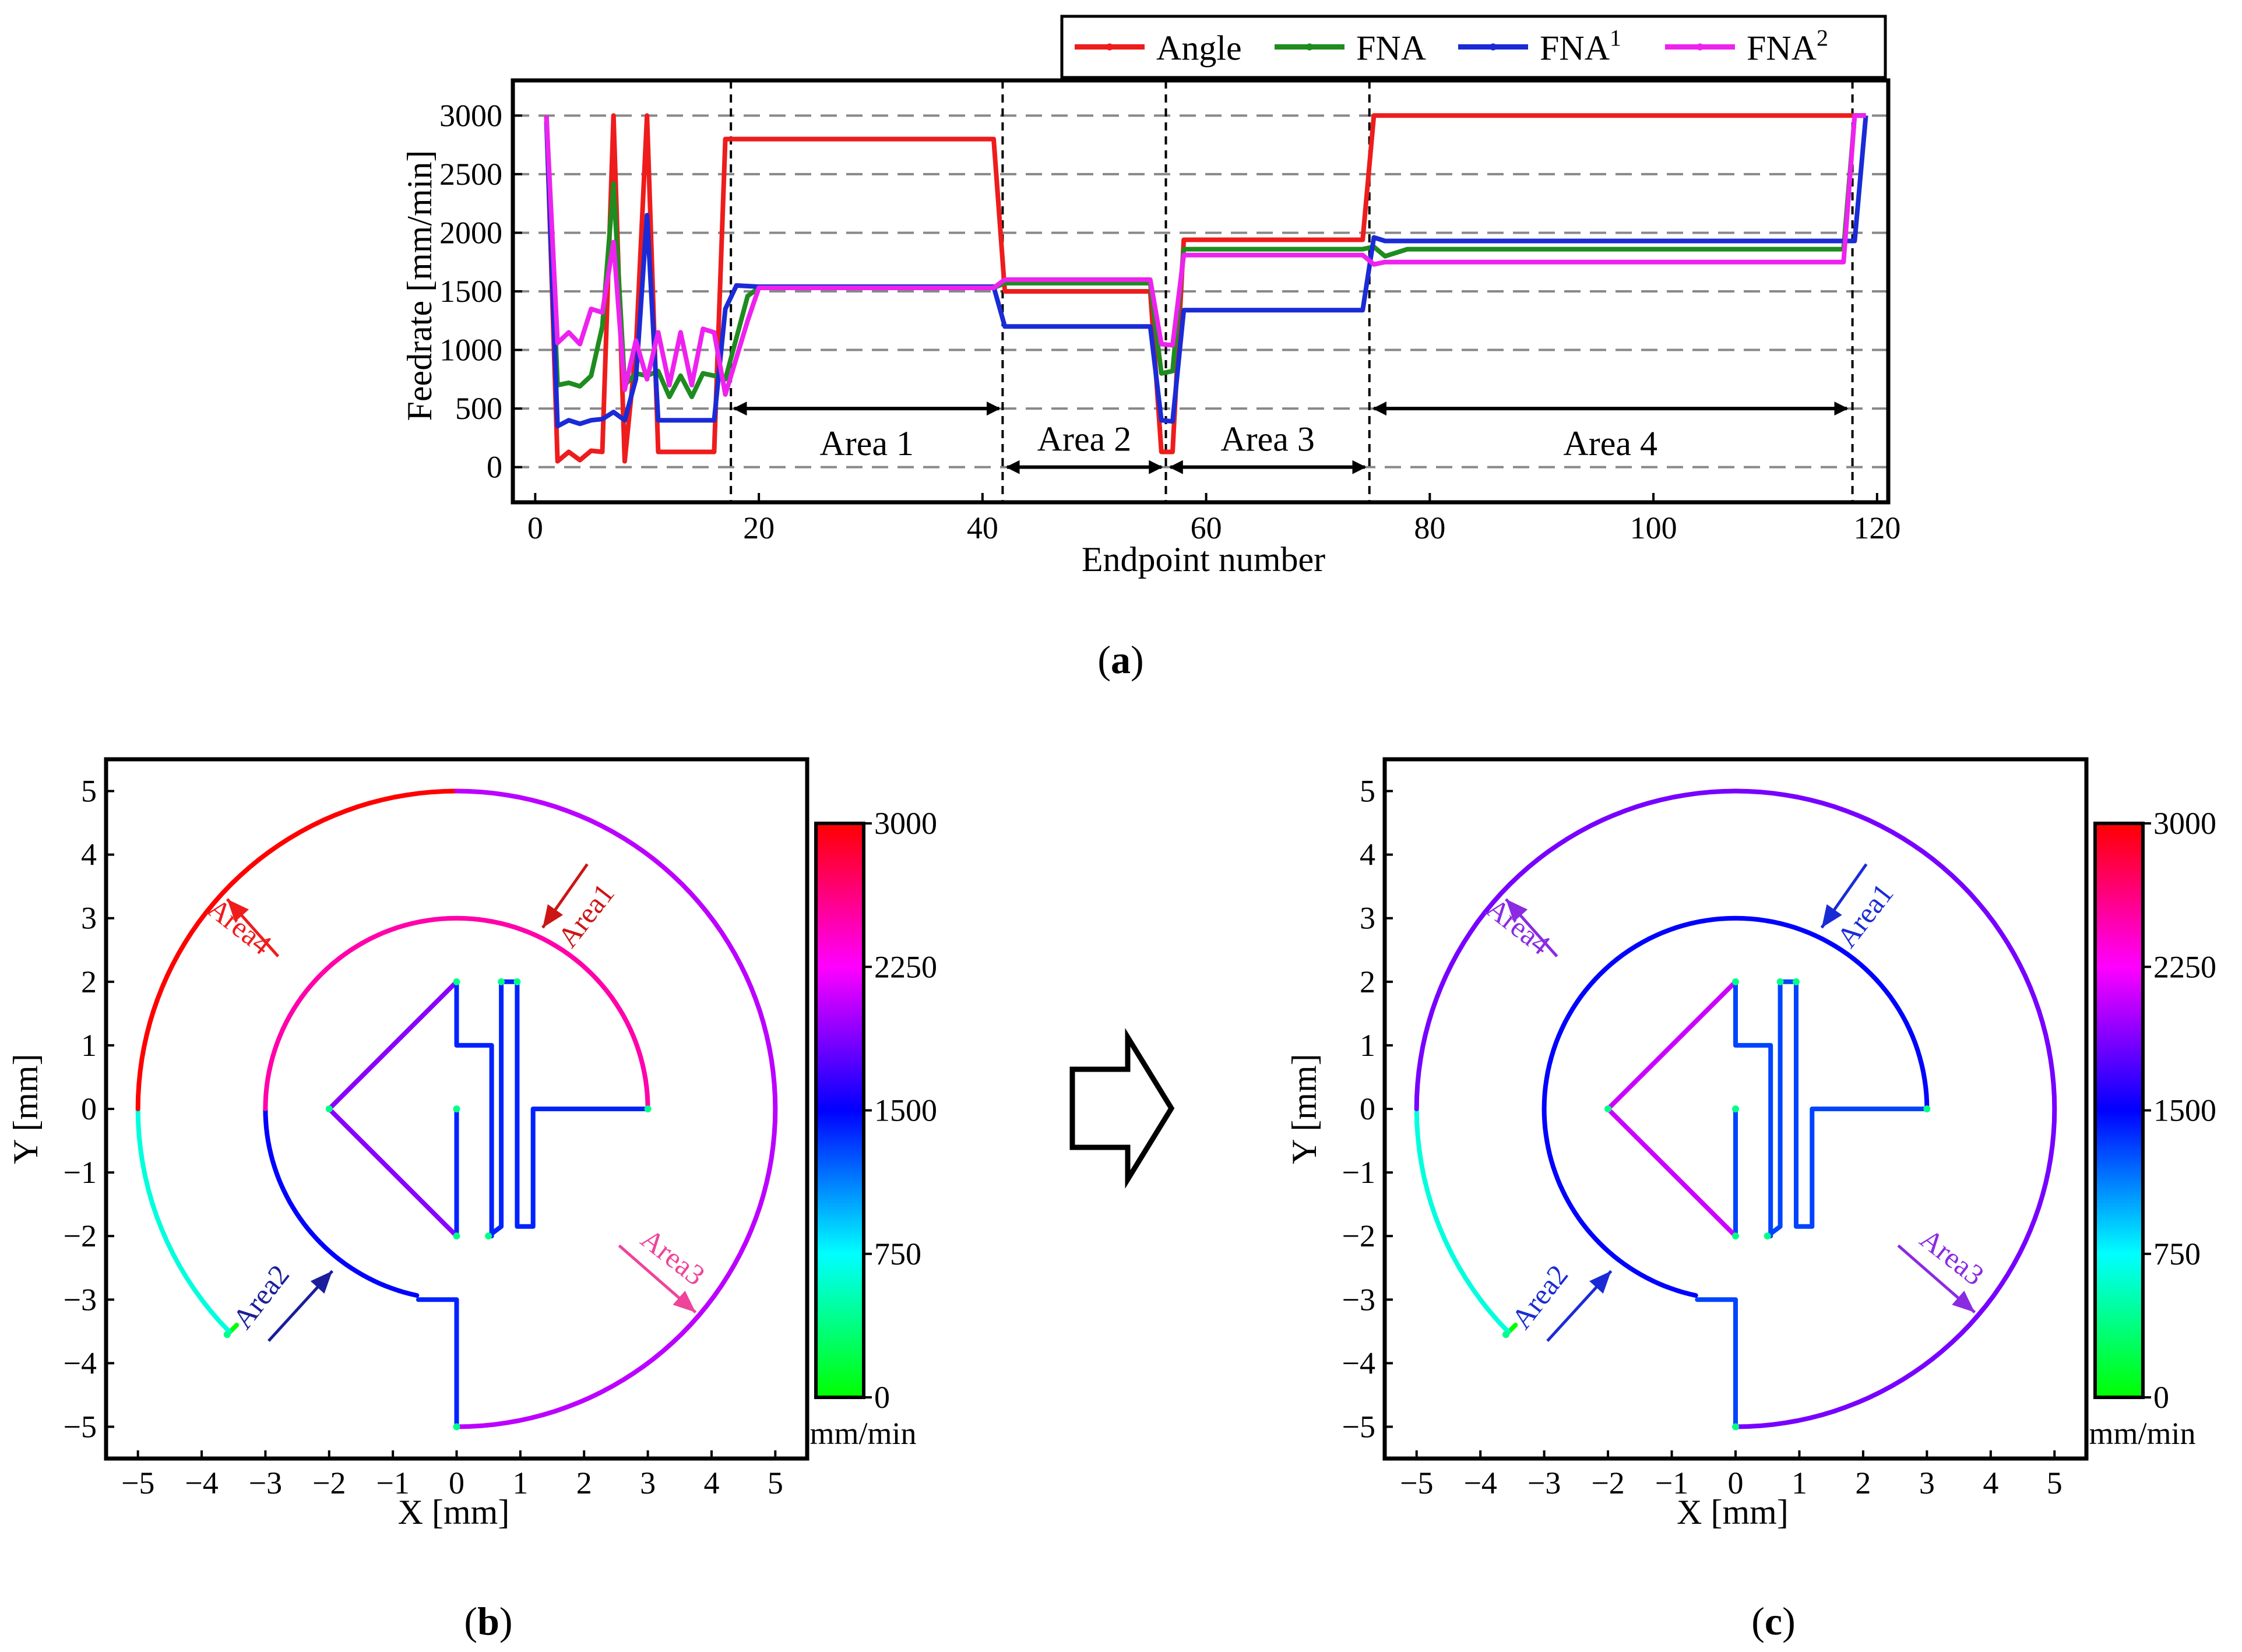 This screenshot has height=1652, width=2242. I want to click on colorbar-tick-label: 3000, so click(2184, 823).